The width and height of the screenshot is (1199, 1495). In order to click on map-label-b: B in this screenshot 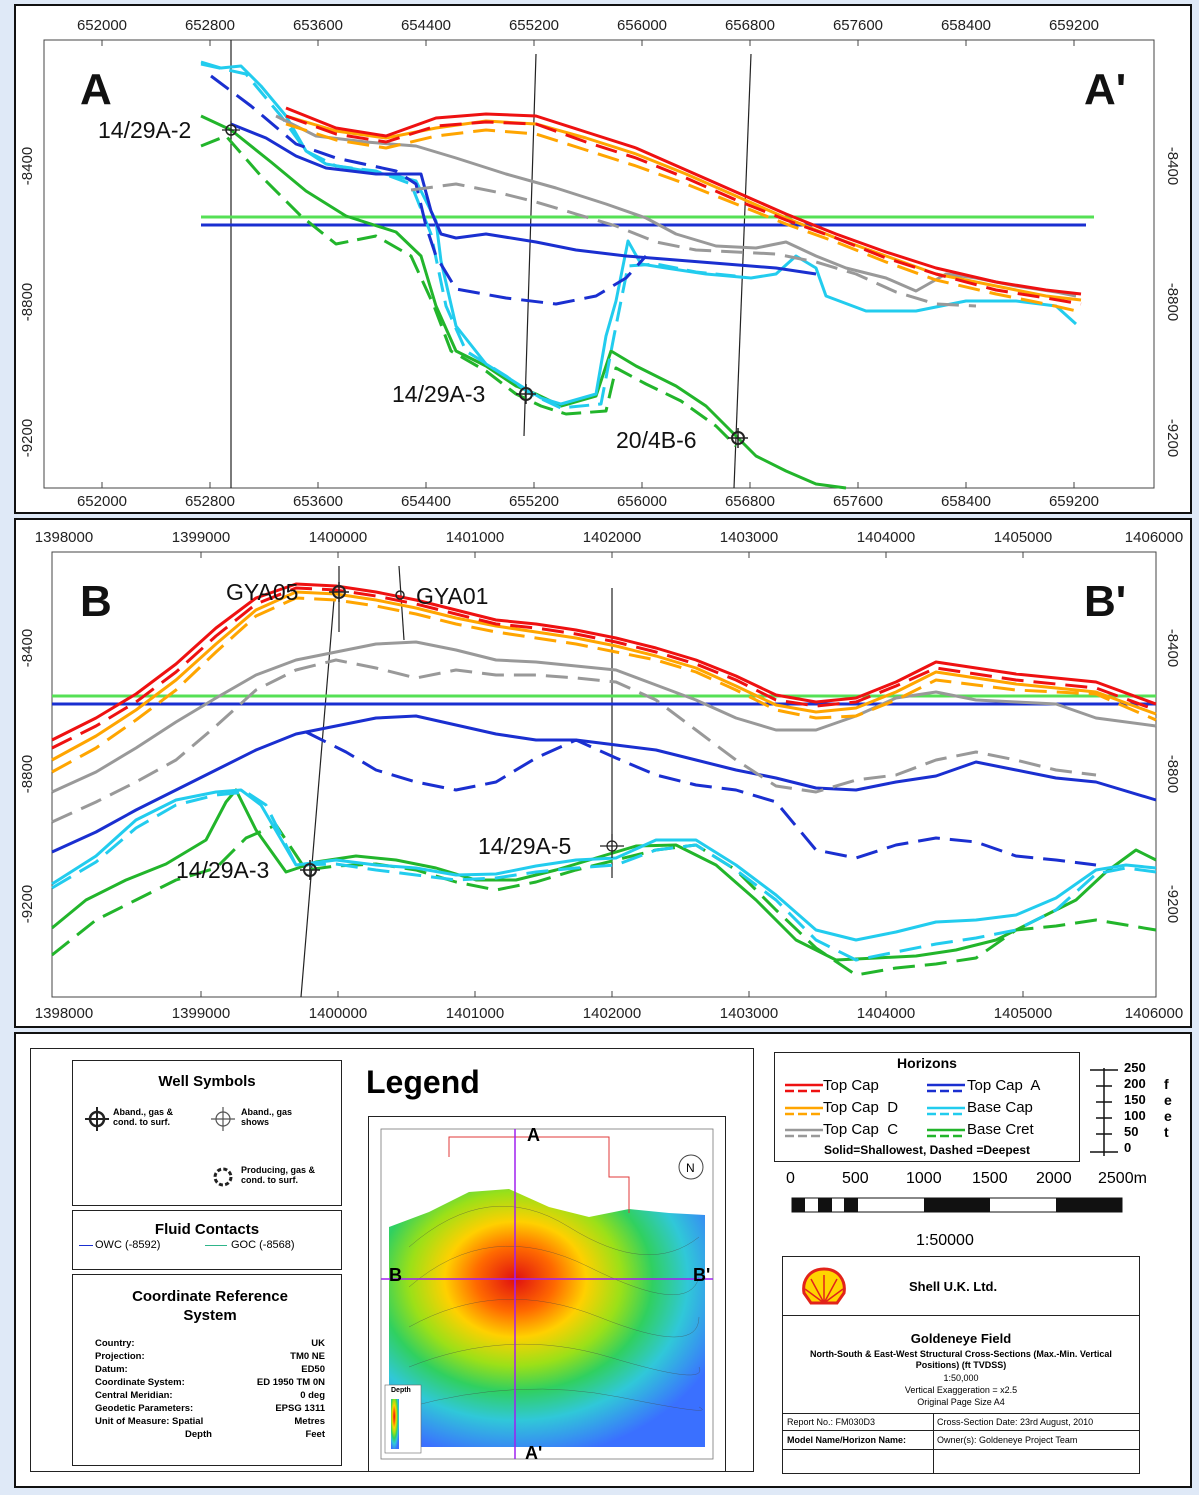, I will do `click(395, 1275)`.